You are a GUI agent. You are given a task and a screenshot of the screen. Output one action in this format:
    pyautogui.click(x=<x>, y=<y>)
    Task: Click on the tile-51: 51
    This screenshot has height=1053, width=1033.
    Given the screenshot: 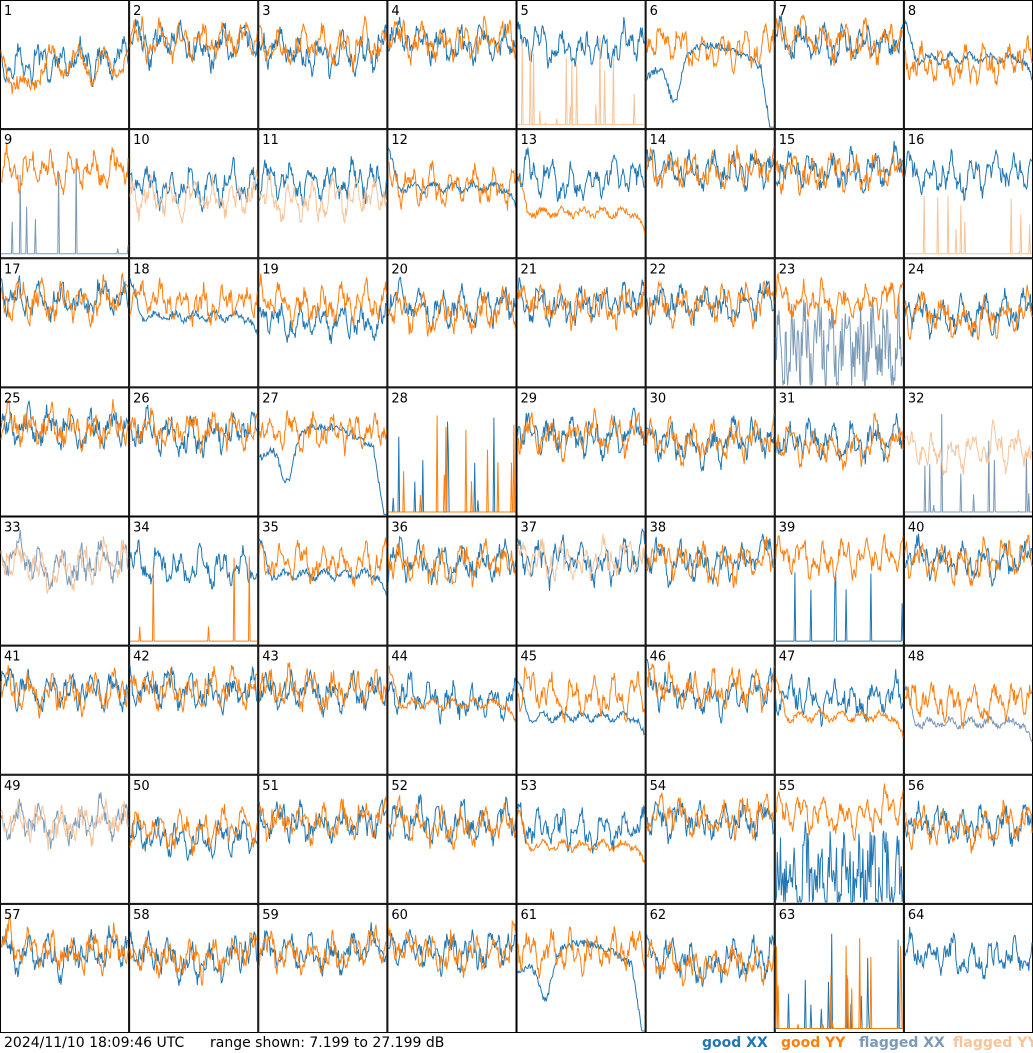 What is the action you would take?
    pyautogui.click(x=323, y=839)
    